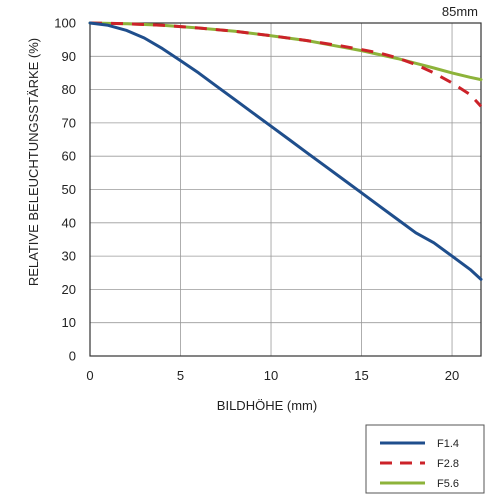 This screenshot has width=500, height=500. Describe the element at coordinates (69, 256) in the screenshot. I see `y-tick-label: 30` at that location.